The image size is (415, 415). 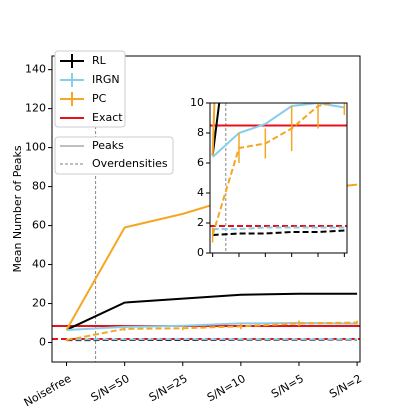 What do you see at coordinates (48, 390) in the screenshot?
I see `x-tick-label: Noisefree` at bounding box center [48, 390].